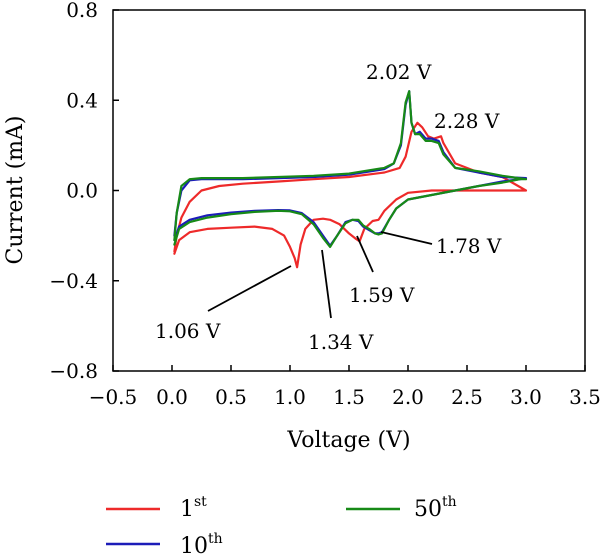 The height and width of the screenshot is (556, 600). I want to click on annotation-1-06v: 1.06 V, so click(188, 331).